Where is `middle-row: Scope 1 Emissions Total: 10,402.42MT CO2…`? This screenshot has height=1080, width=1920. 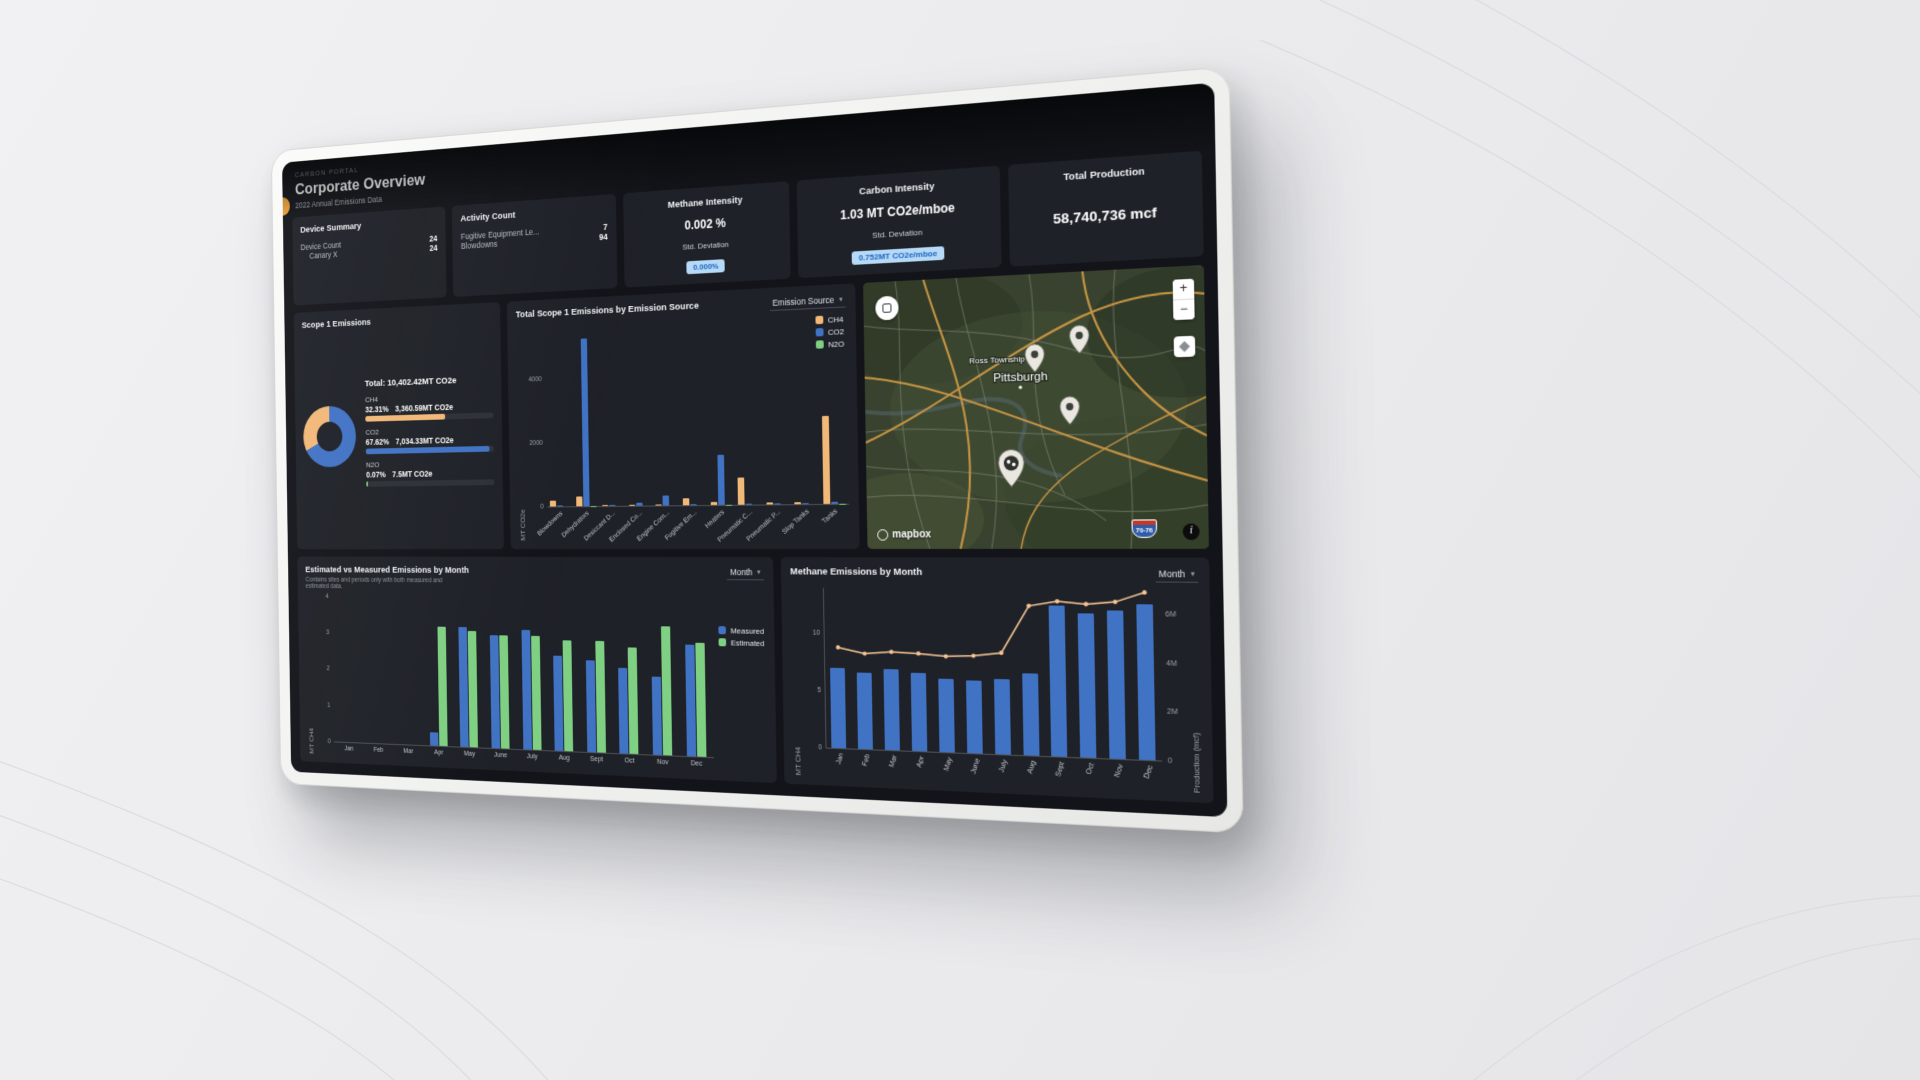
middle-row: Scope 1 Emissions Total: 10,402.42MT CO2… is located at coordinates (751, 406).